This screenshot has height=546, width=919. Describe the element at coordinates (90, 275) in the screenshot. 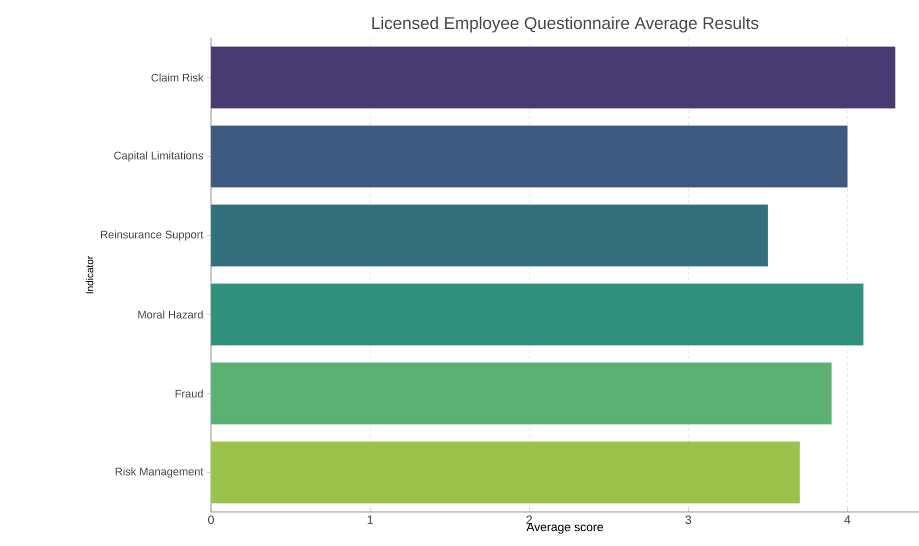

I see `y-axis-title: Indicator` at that location.